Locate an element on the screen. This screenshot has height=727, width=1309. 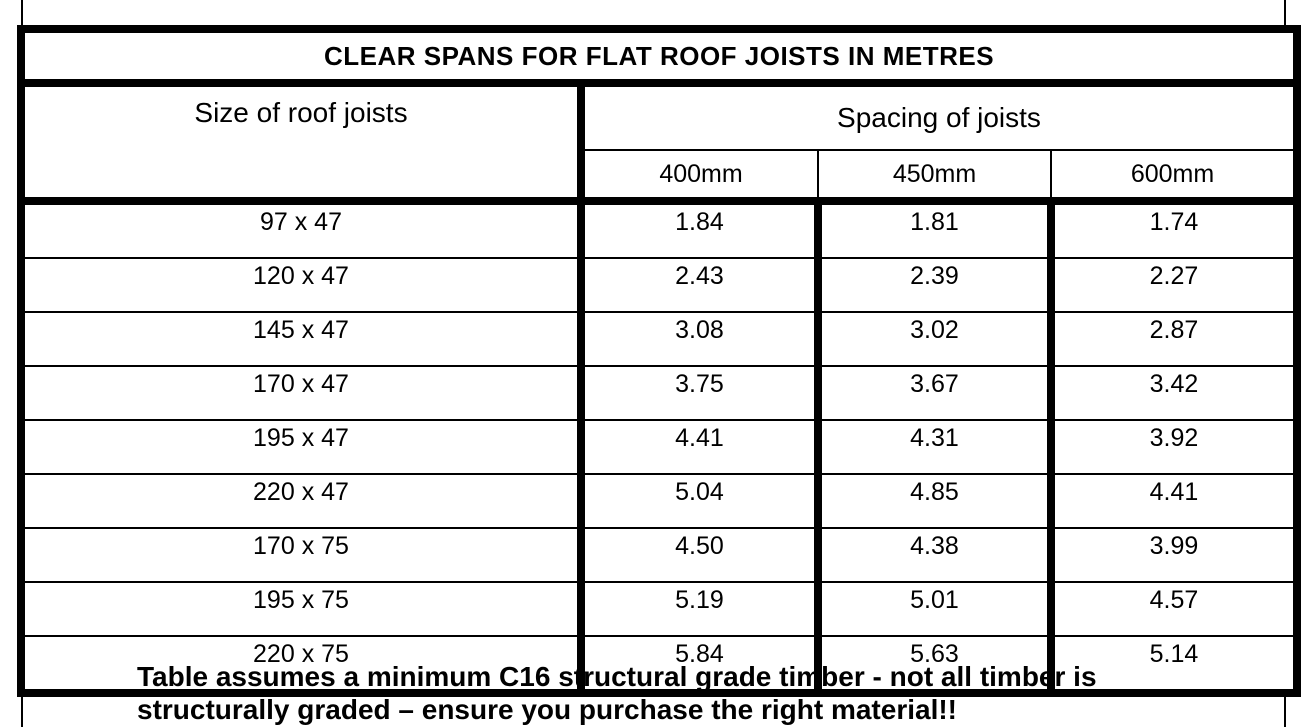
table-row: 170 x 75 4.50 4.38 3.99 is located at coordinates (659, 555).